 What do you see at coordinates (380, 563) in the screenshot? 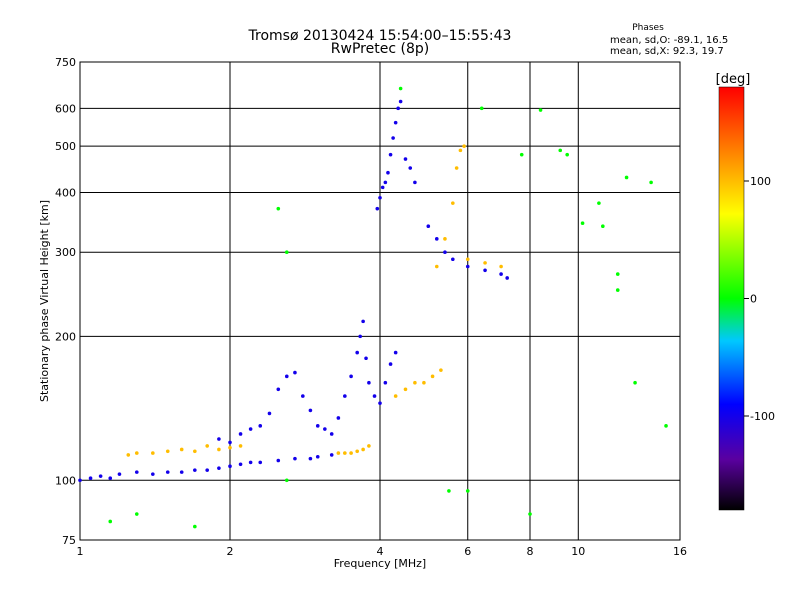
I see `x-axis-label: Frequency [MHz]` at bounding box center [380, 563].